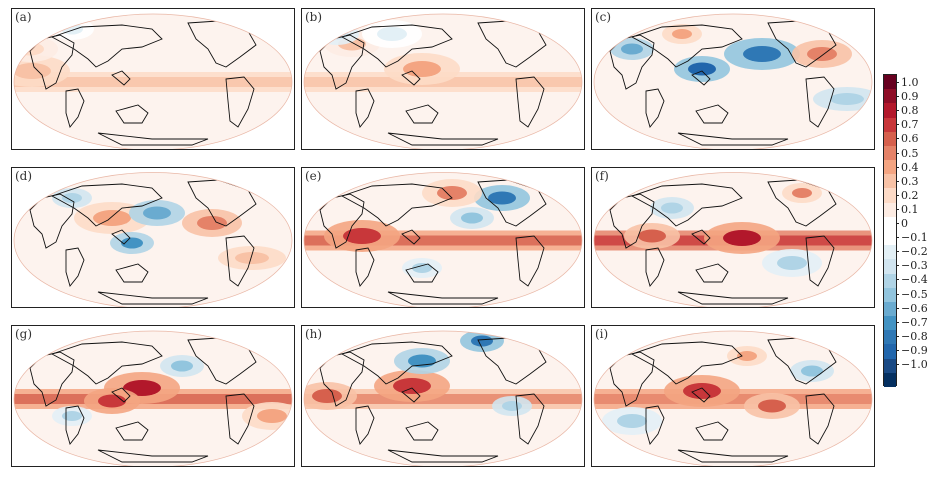  Describe the element at coordinates (602, 334) in the screenshot. I see `panel-label: (i)` at that location.